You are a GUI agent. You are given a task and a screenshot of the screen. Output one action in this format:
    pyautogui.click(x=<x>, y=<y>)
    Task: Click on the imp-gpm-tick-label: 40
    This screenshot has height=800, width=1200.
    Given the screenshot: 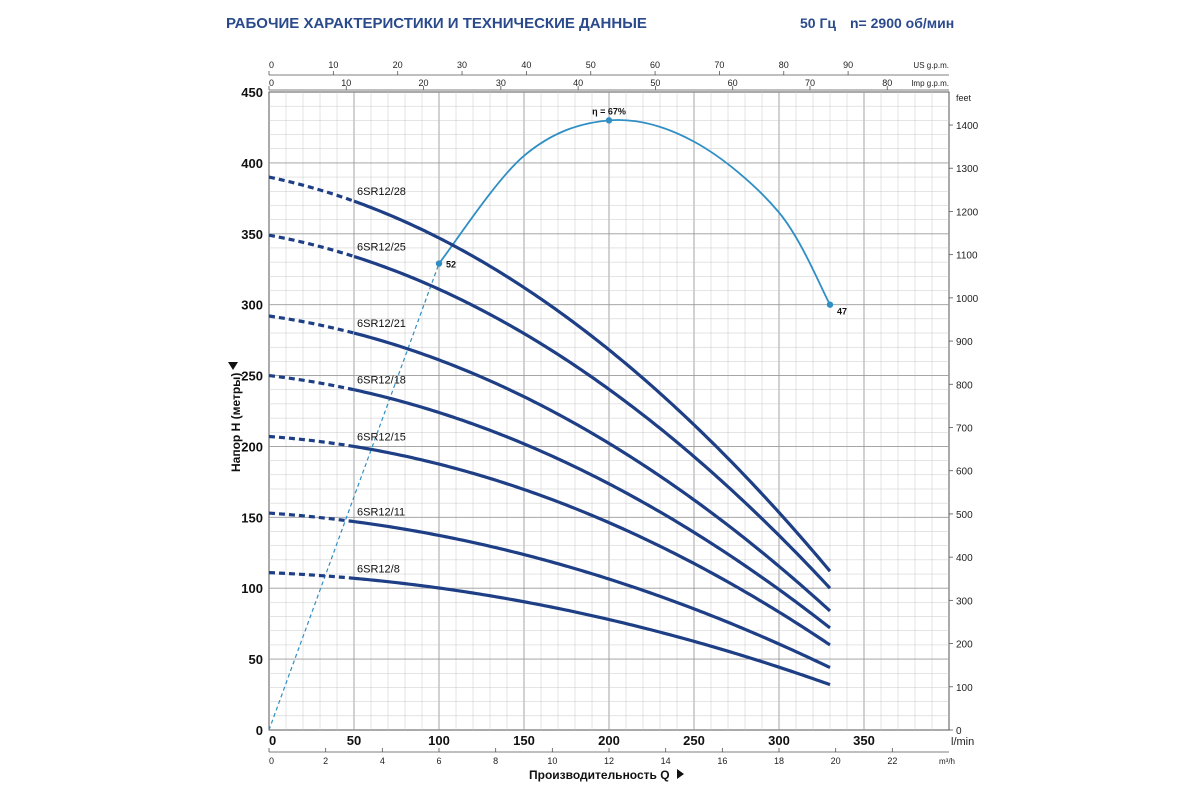 What is the action you would take?
    pyautogui.click(x=578, y=83)
    